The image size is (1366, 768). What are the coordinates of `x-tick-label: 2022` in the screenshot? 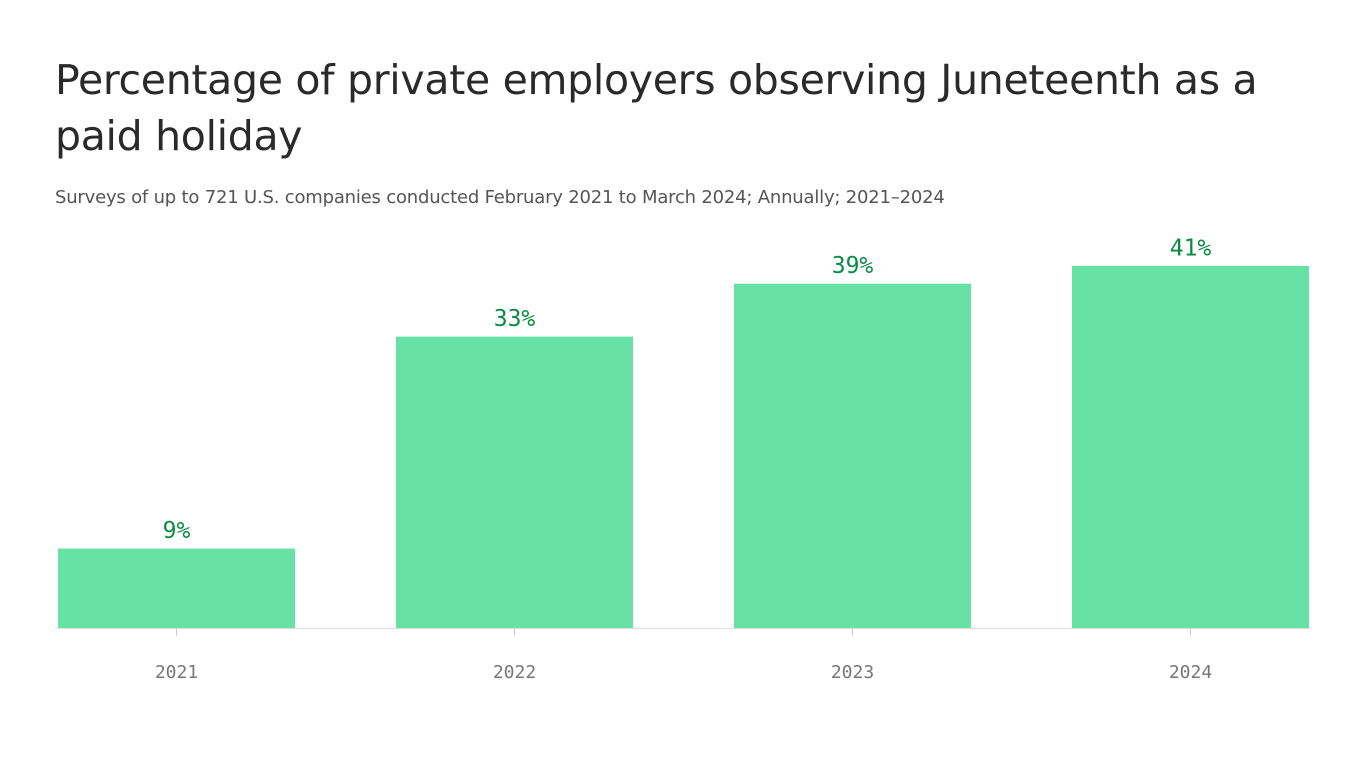 It's located at (514, 672).